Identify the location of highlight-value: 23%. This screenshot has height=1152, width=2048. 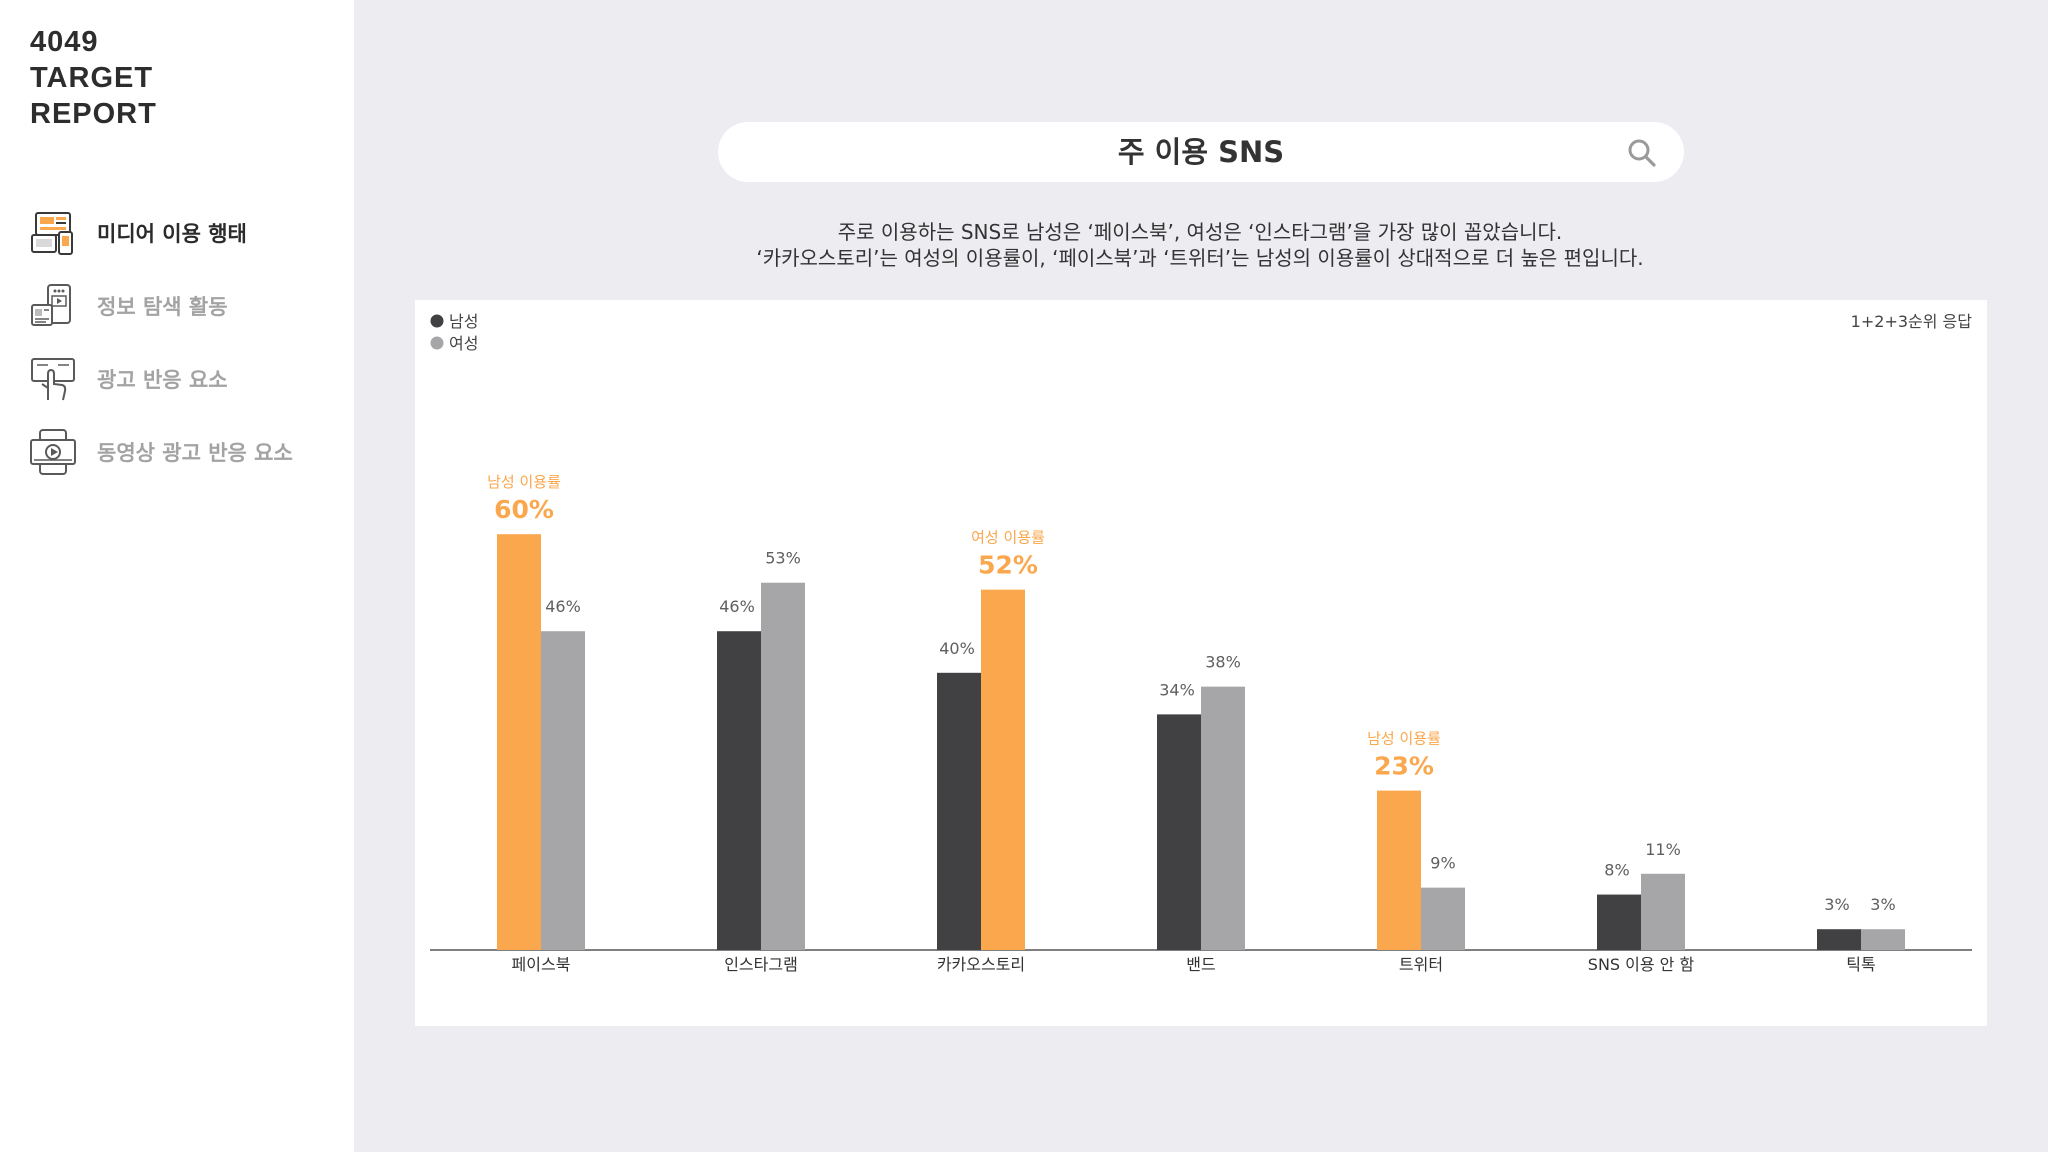
(1404, 766).